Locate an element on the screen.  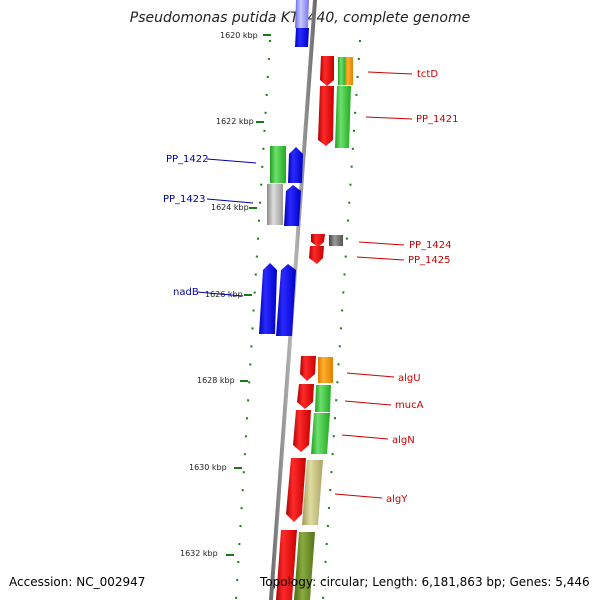
gene-label-mucA: mucA is located at coordinates (409, 405).